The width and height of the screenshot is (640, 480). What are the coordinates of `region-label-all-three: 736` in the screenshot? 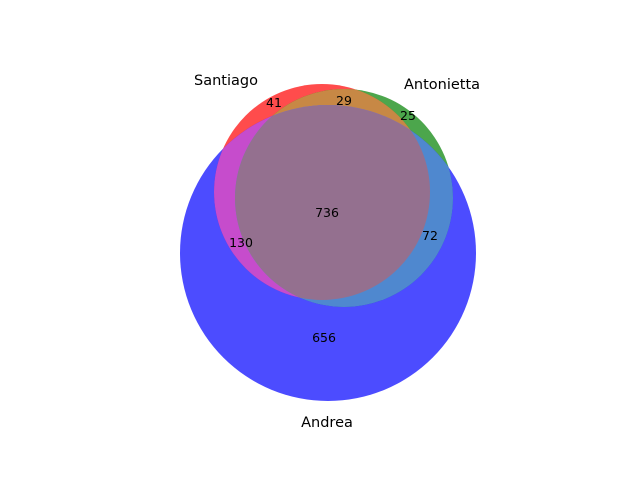 It's located at (327, 212).